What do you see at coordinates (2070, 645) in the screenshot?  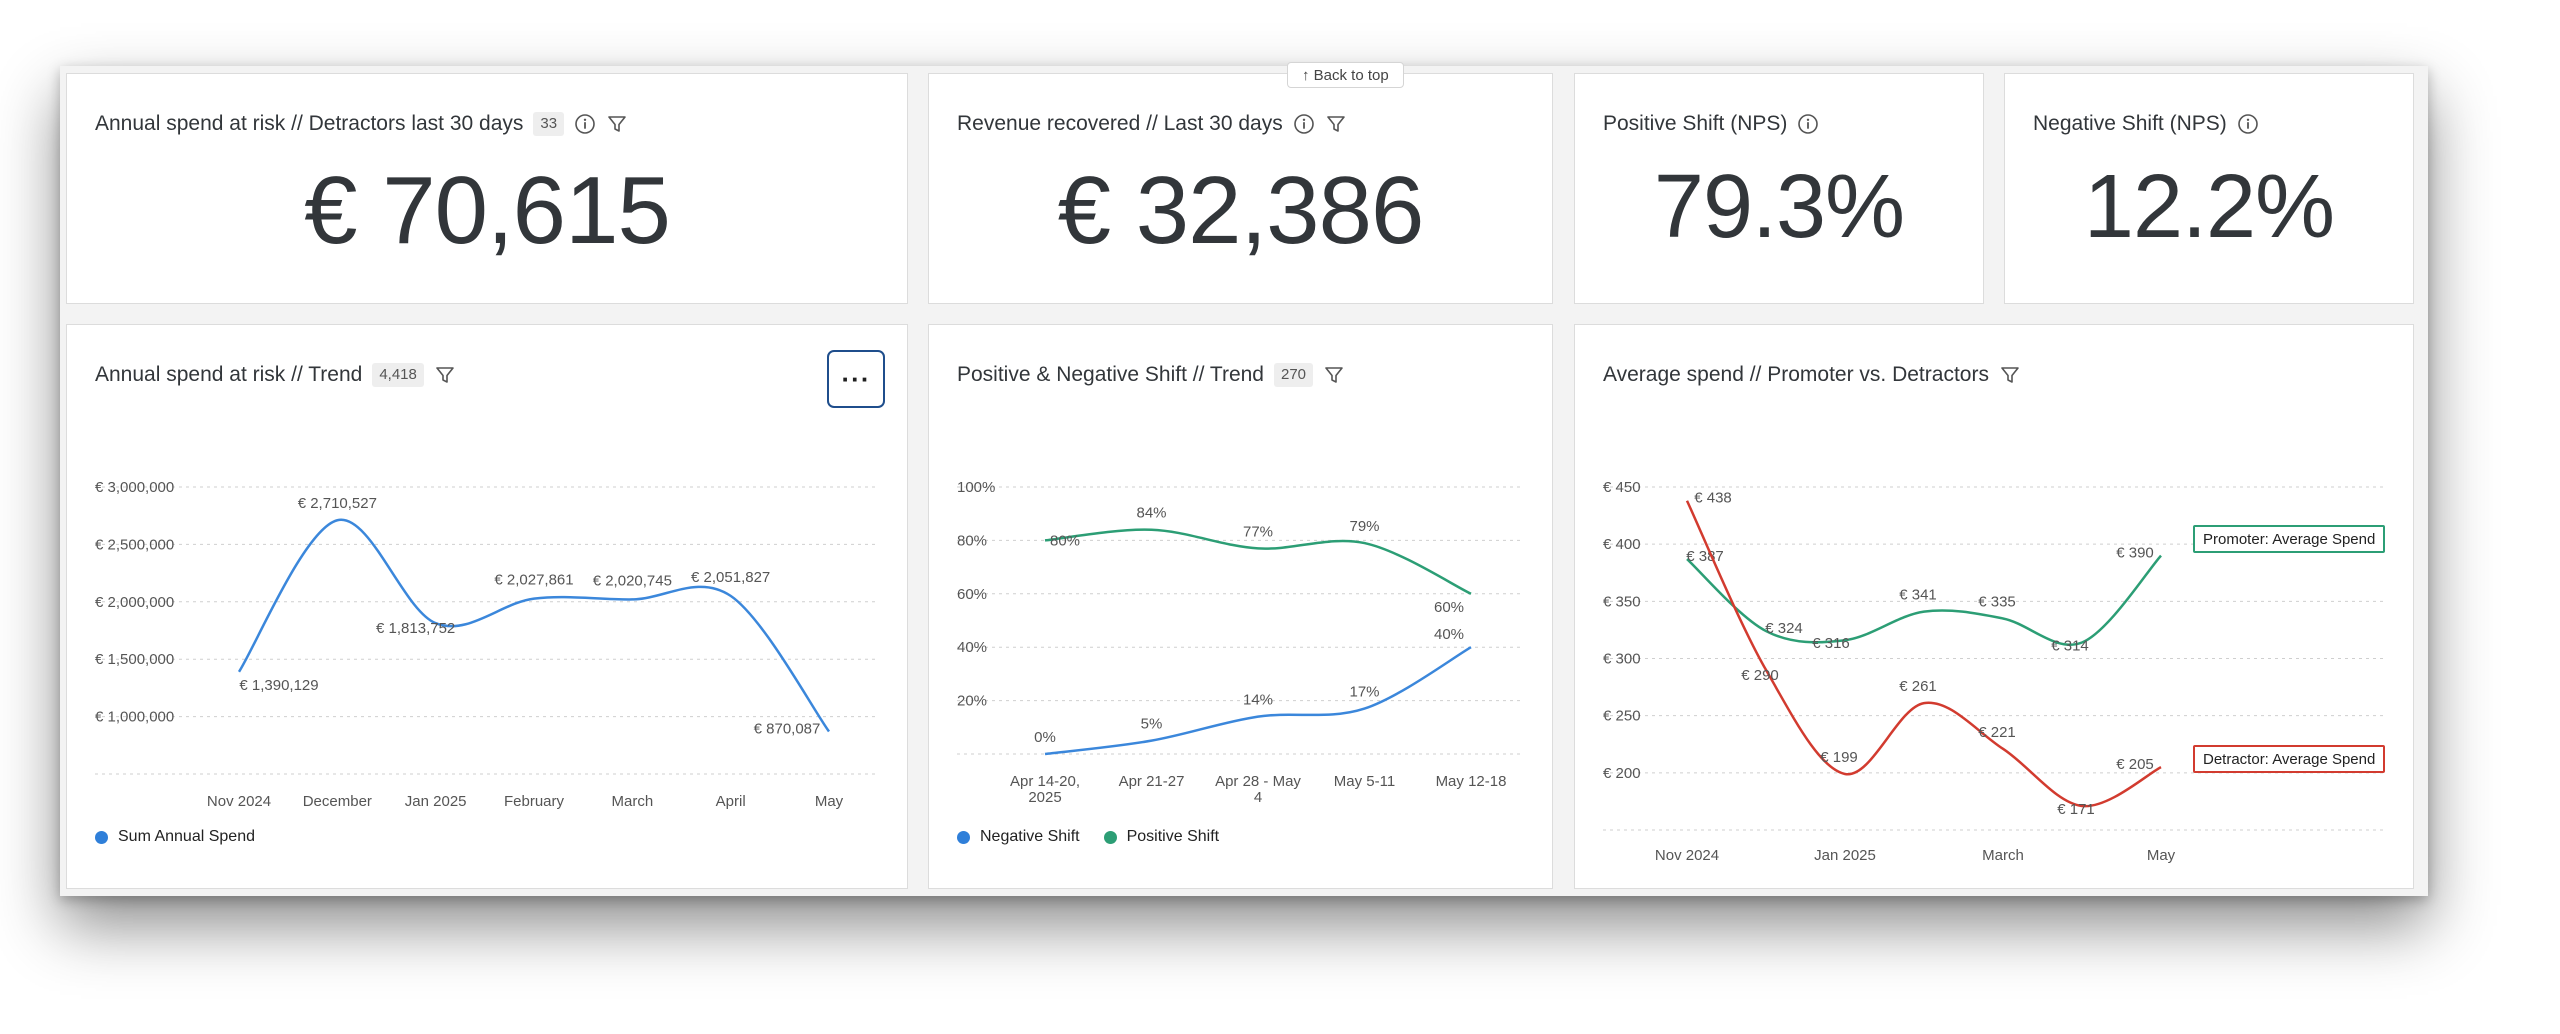 I see `data-label: € 314` at bounding box center [2070, 645].